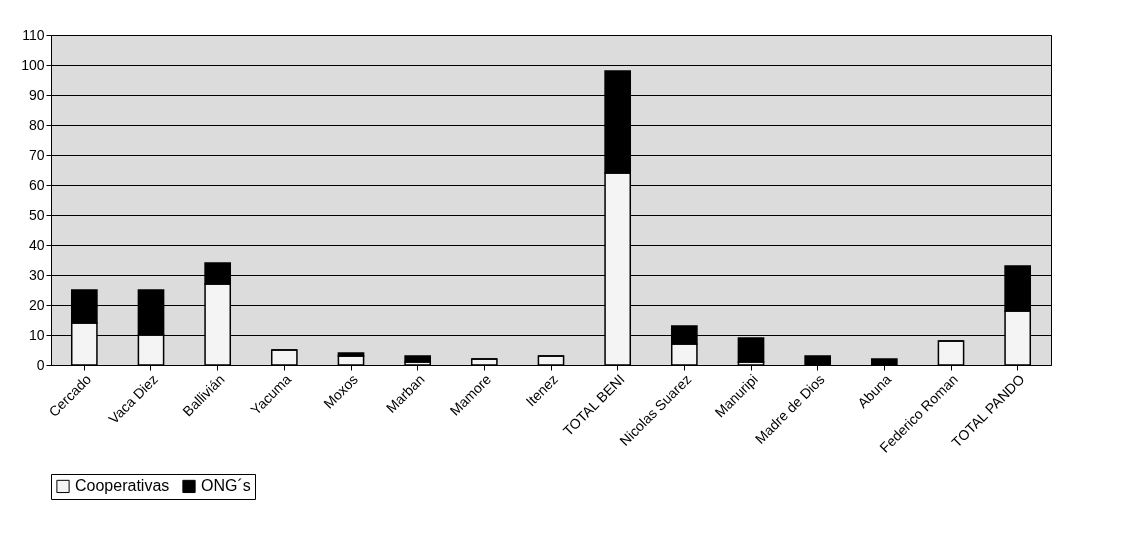 This screenshot has width=1125, height=559. I want to click on y-tick-label: 110, so click(33, 34).